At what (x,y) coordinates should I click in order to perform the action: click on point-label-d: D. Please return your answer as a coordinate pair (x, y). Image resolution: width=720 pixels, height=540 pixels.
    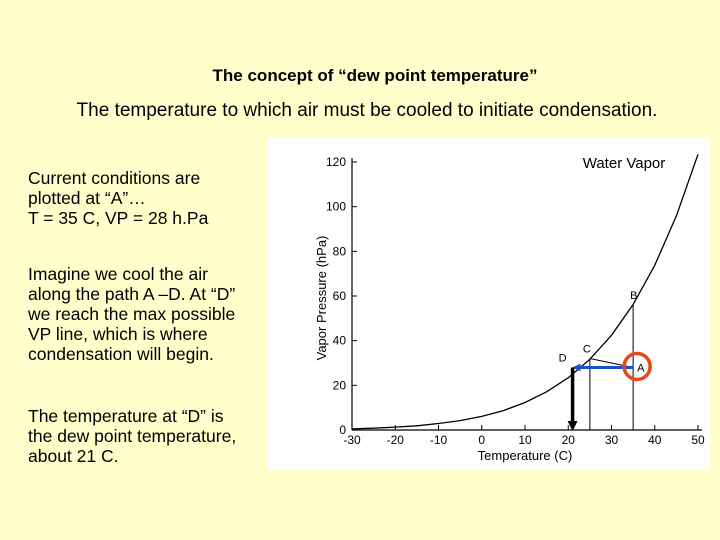
    Looking at the image, I should click on (563, 358).